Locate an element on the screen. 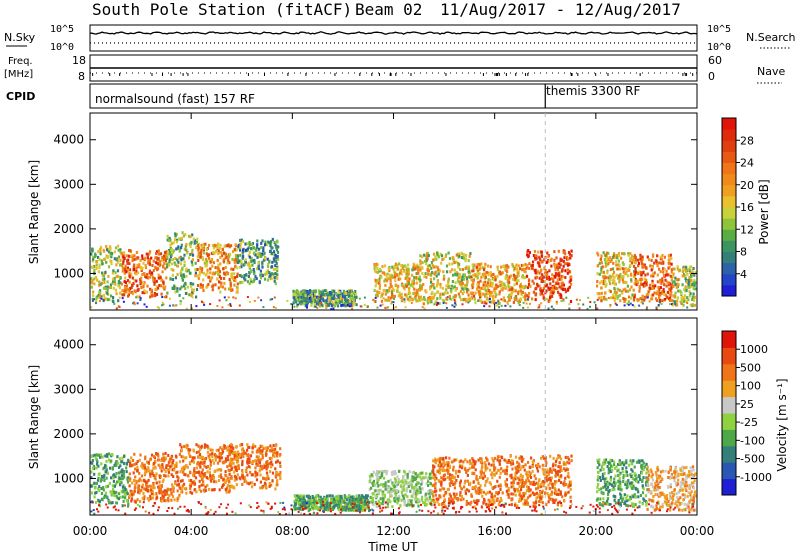 This screenshot has width=800, height=554. nsky-trace is located at coordinates (394, 33).